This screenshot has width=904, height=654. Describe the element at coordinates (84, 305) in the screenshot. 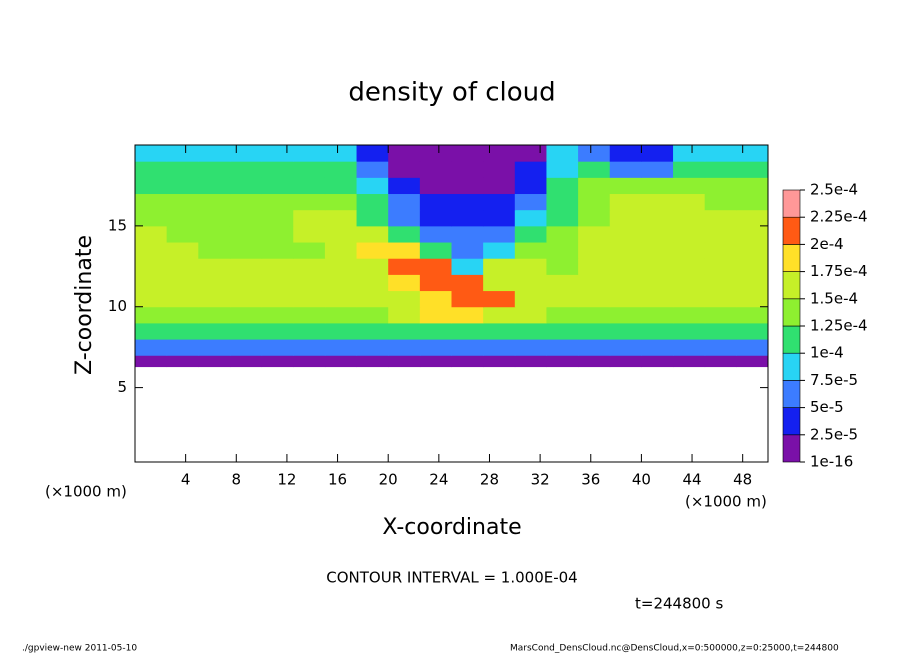

I see `y-axis-label: Z-coordinate` at that location.